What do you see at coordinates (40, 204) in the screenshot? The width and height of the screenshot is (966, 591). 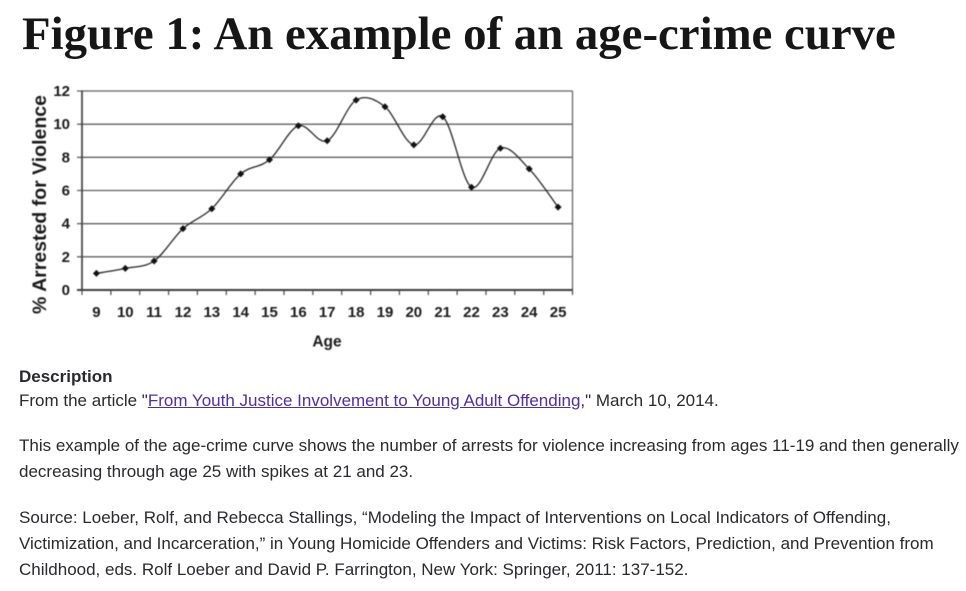 I see `svg-text: % Arrested for Violence` at bounding box center [40, 204].